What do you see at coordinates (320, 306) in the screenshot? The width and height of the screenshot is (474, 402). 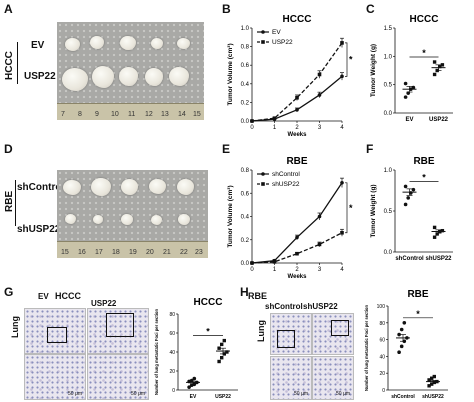 I see `col-label-shusp22: shUSP22` at bounding box center [320, 306].